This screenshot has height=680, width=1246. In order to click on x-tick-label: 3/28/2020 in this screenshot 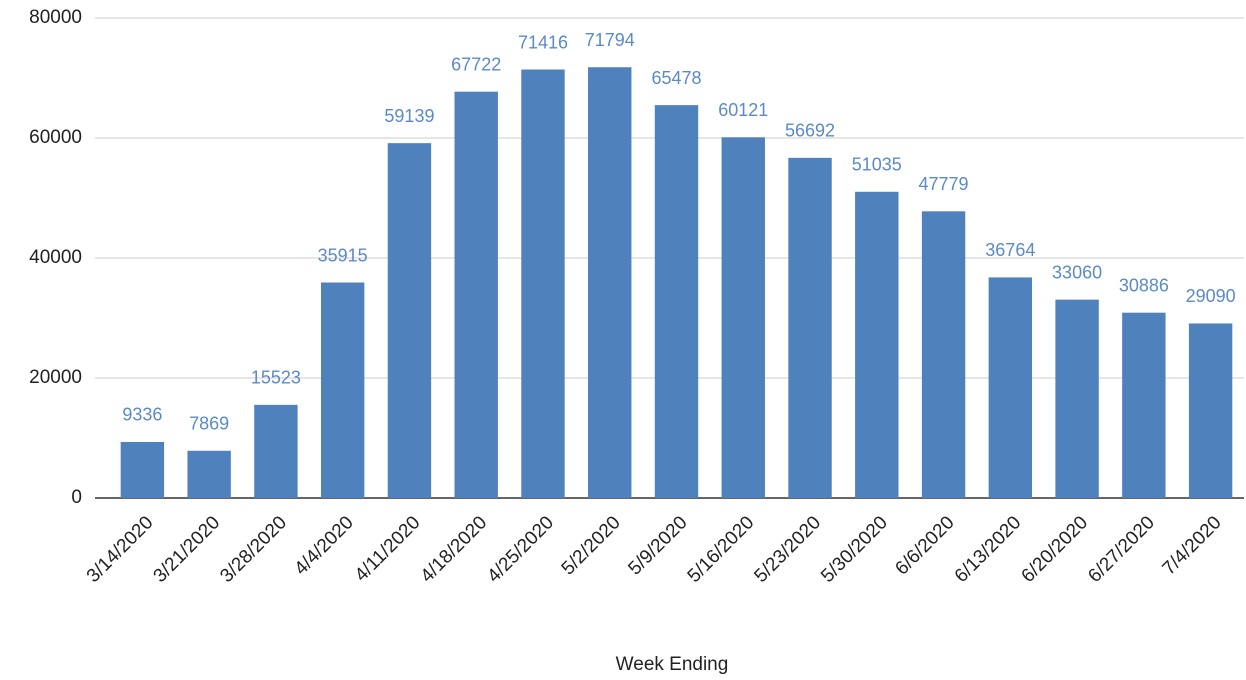, I will do `click(253, 549)`.